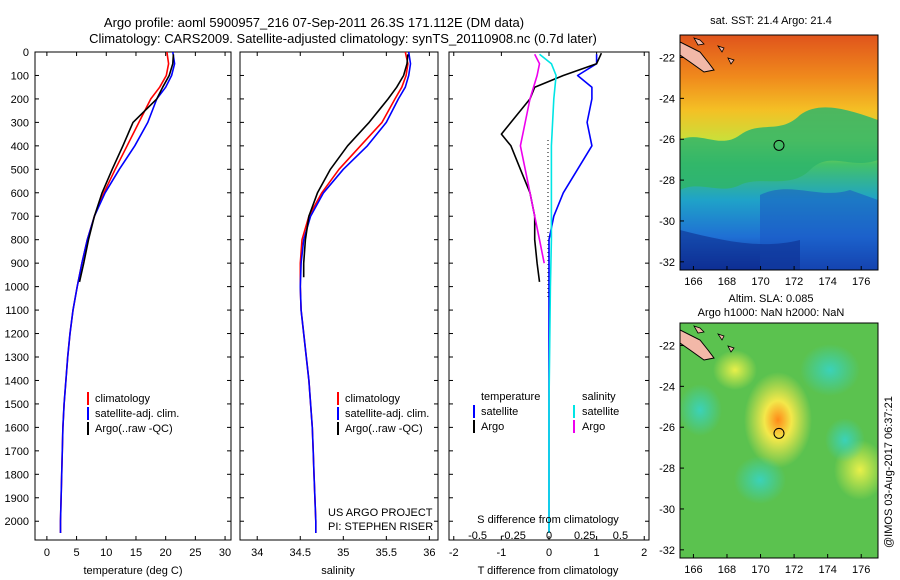  Describe the element at coordinates (510, 397) in the screenshot. I see `legend-head-temperature: temperature` at that location.